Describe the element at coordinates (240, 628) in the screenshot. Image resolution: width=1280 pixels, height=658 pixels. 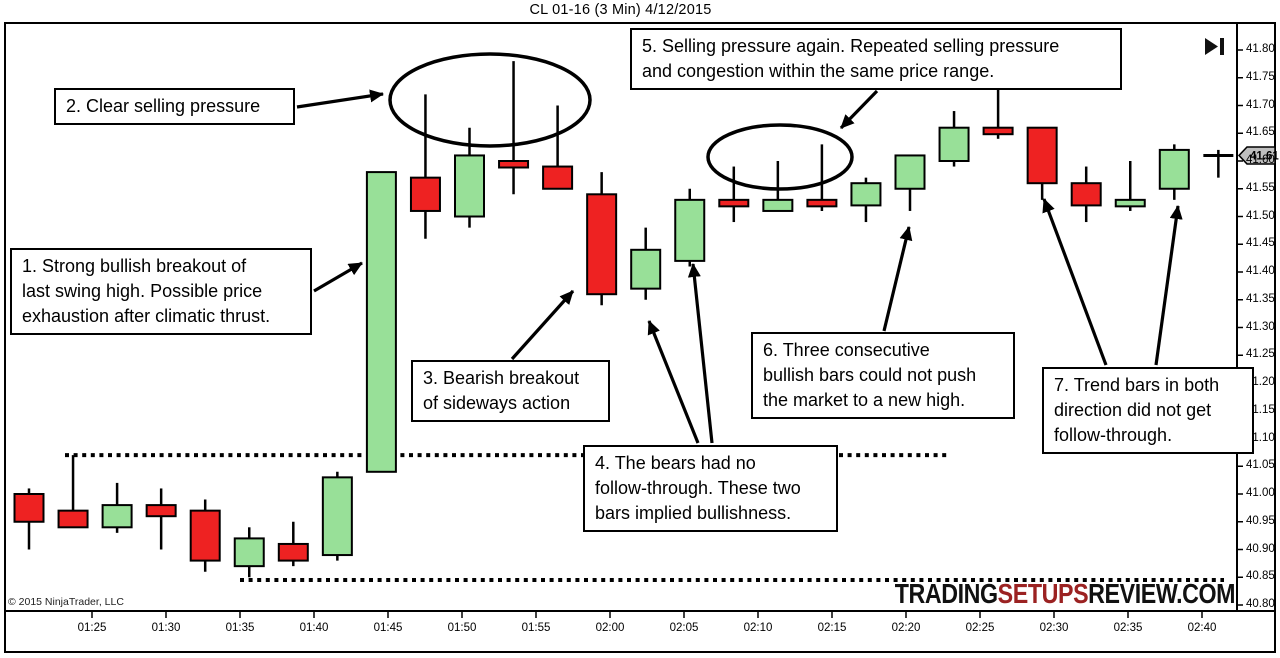
I see `time-axis-label: 01:35` at that location.